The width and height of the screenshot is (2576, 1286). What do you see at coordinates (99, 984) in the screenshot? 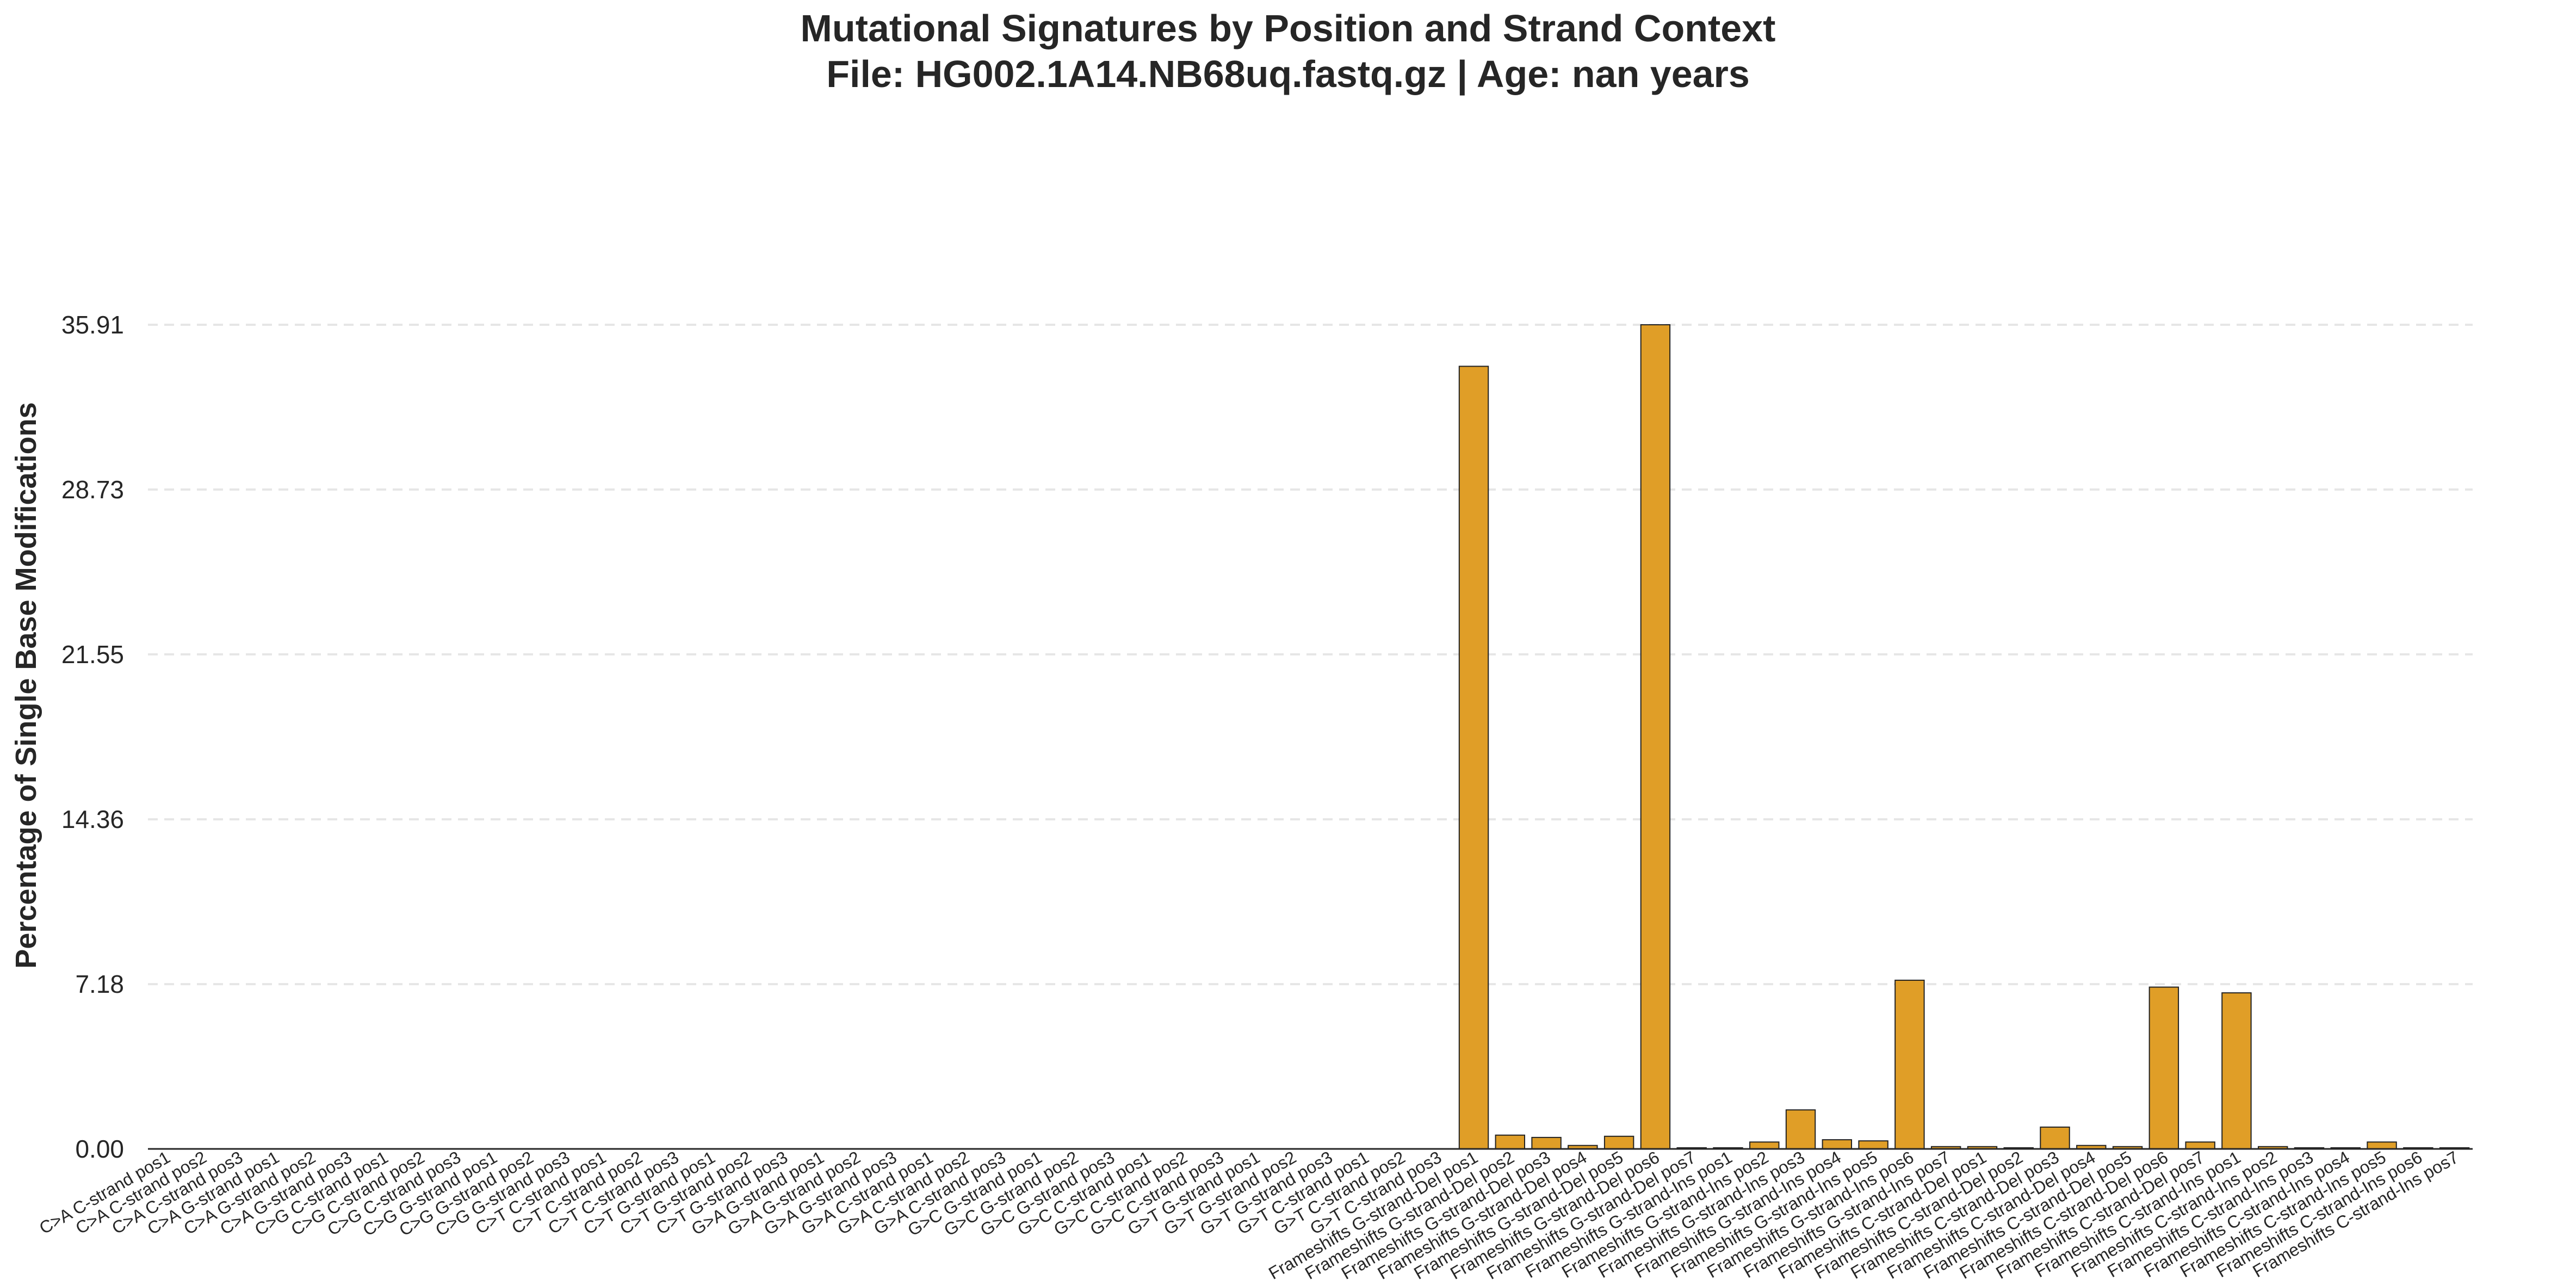
I see `y-tick-label: 7.18` at bounding box center [99, 984].